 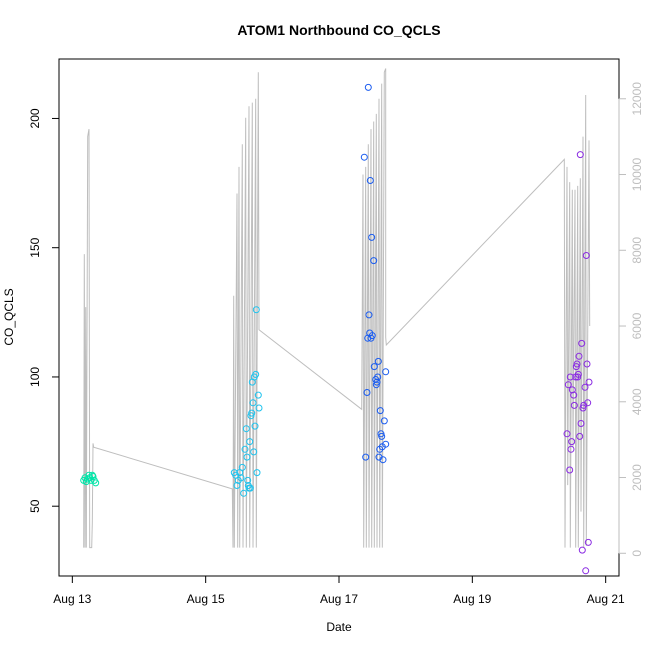 What do you see at coordinates (637, 401) in the screenshot?
I see `y2-tick-label: 4000` at bounding box center [637, 401].